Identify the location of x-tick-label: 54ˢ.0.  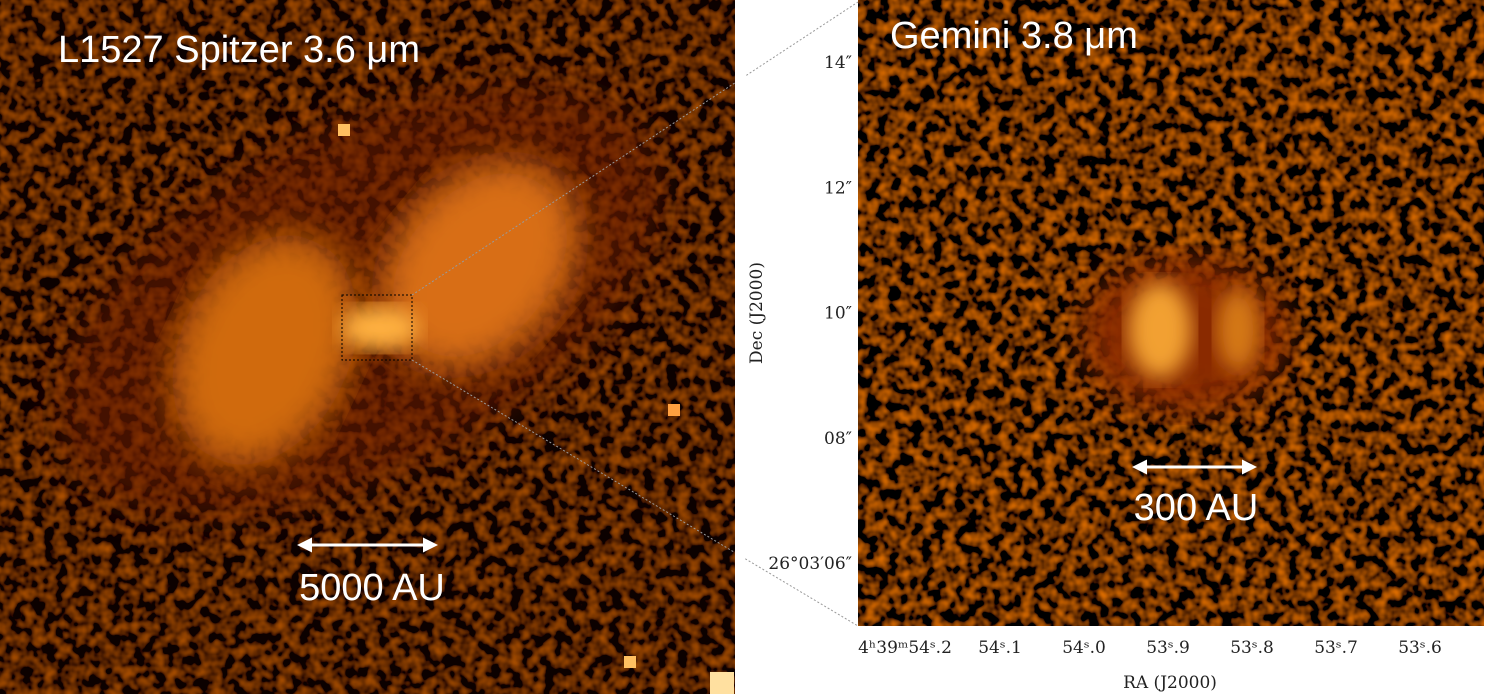
(1084, 648).